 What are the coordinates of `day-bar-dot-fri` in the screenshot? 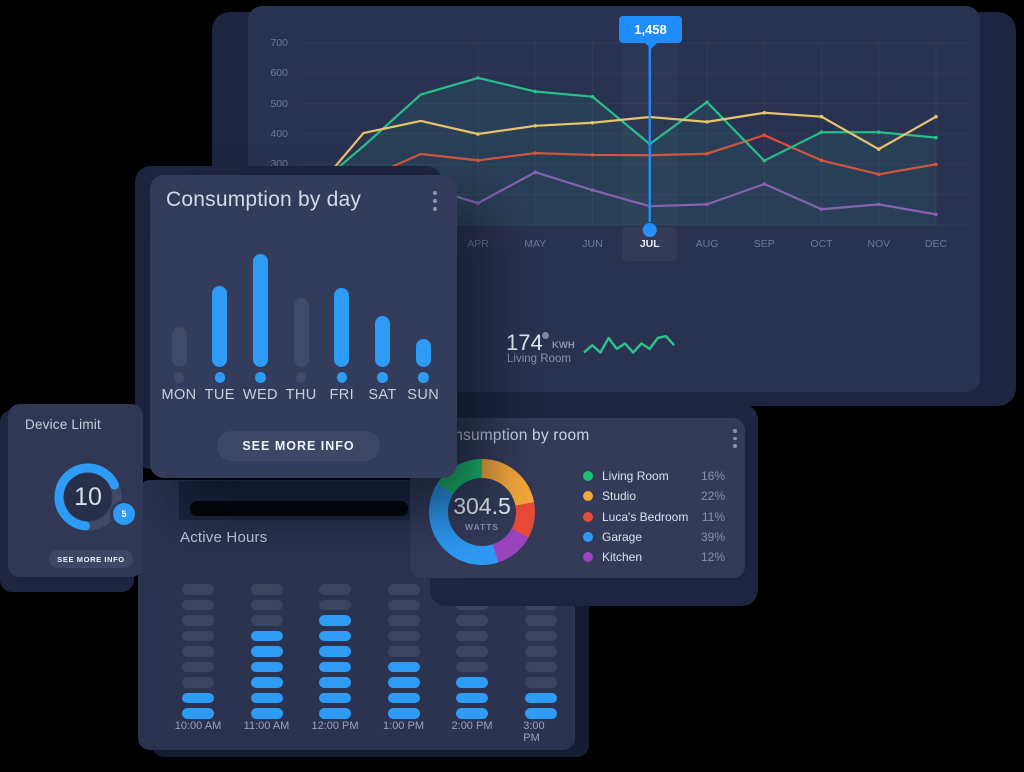 It's located at (342, 377).